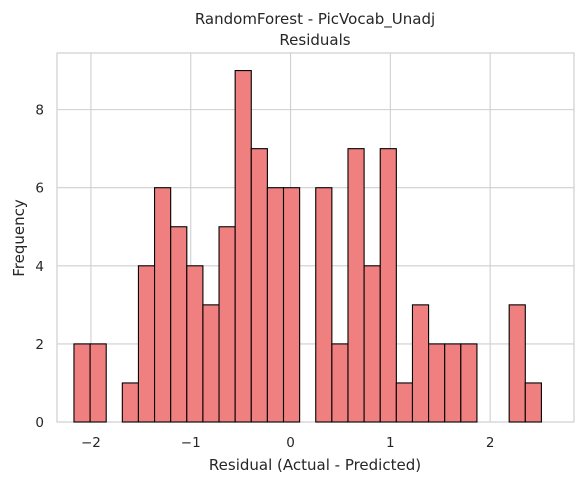  What do you see at coordinates (39, 345) in the screenshot?
I see `y-tick-label: 2` at bounding box center [39, 345].